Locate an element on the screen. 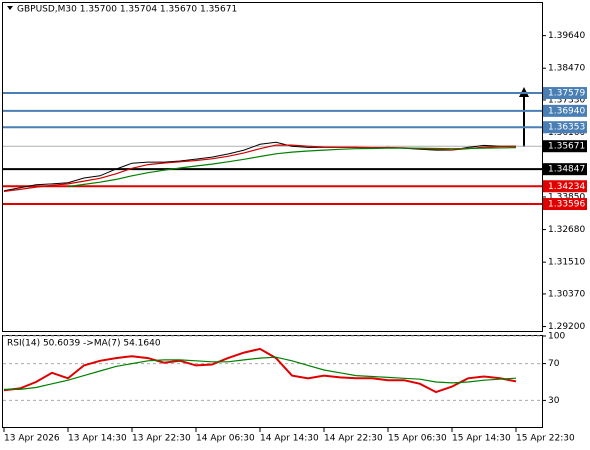 This screenshot has width=590, height=450. current-price-box is located at coordinates (565, 146).